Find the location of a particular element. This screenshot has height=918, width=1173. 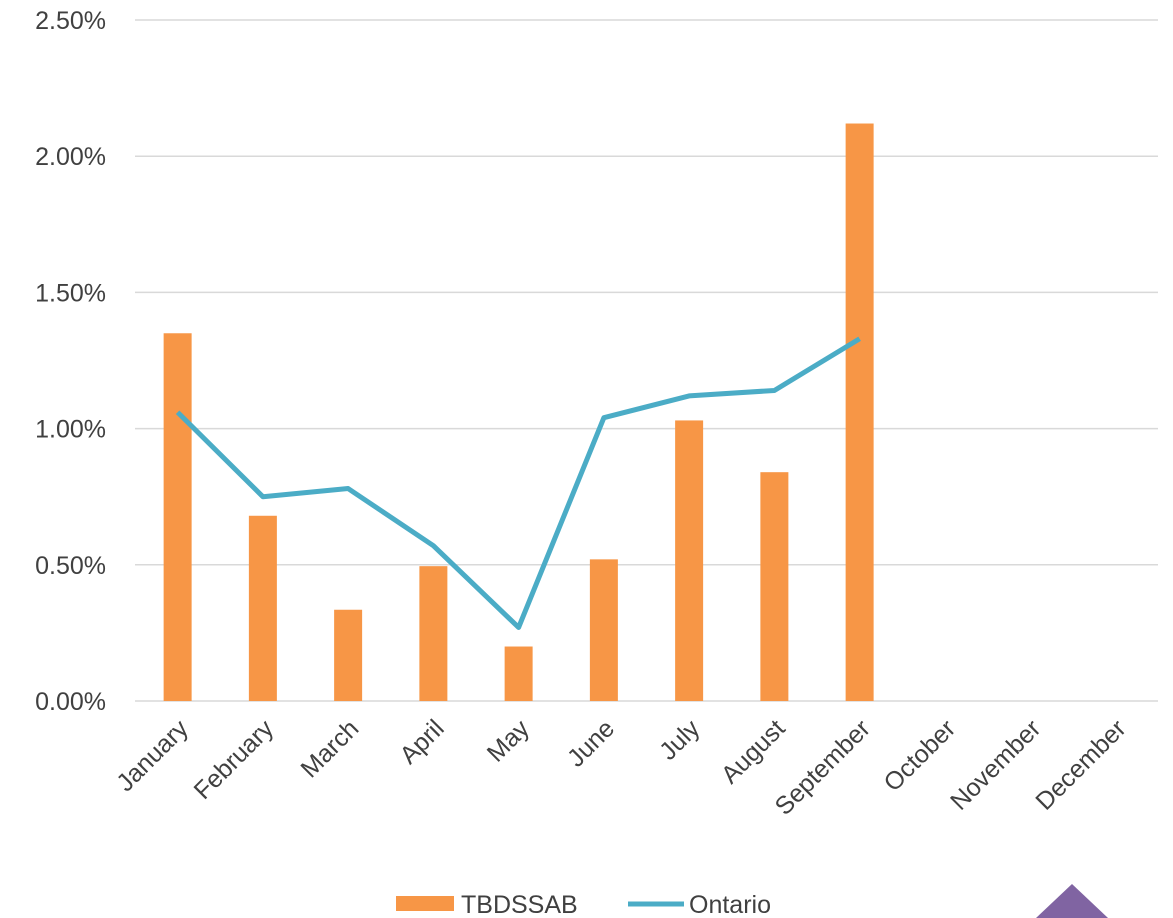

y-tick-label: 0.50% is located at coordinates (70, 566).